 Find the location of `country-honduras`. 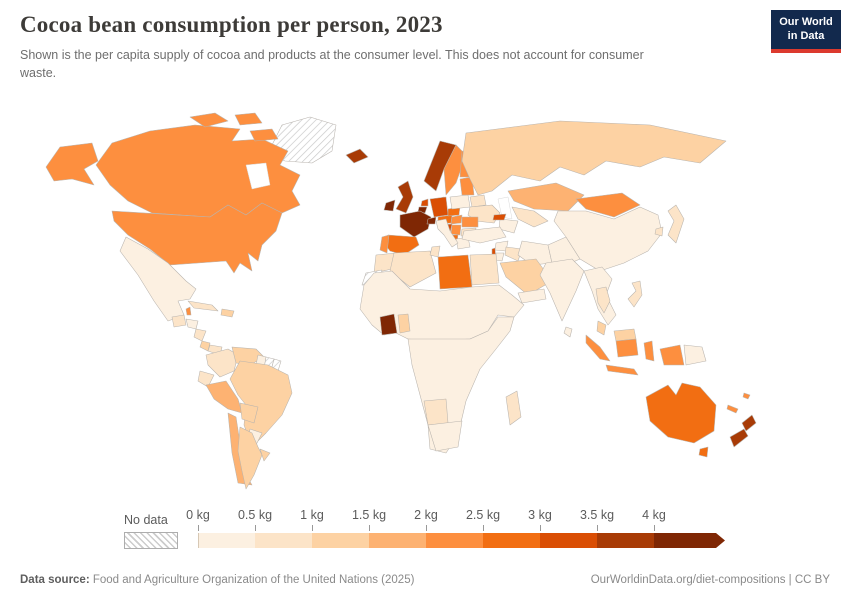

country-honduras is located at coordinates (192, 324).